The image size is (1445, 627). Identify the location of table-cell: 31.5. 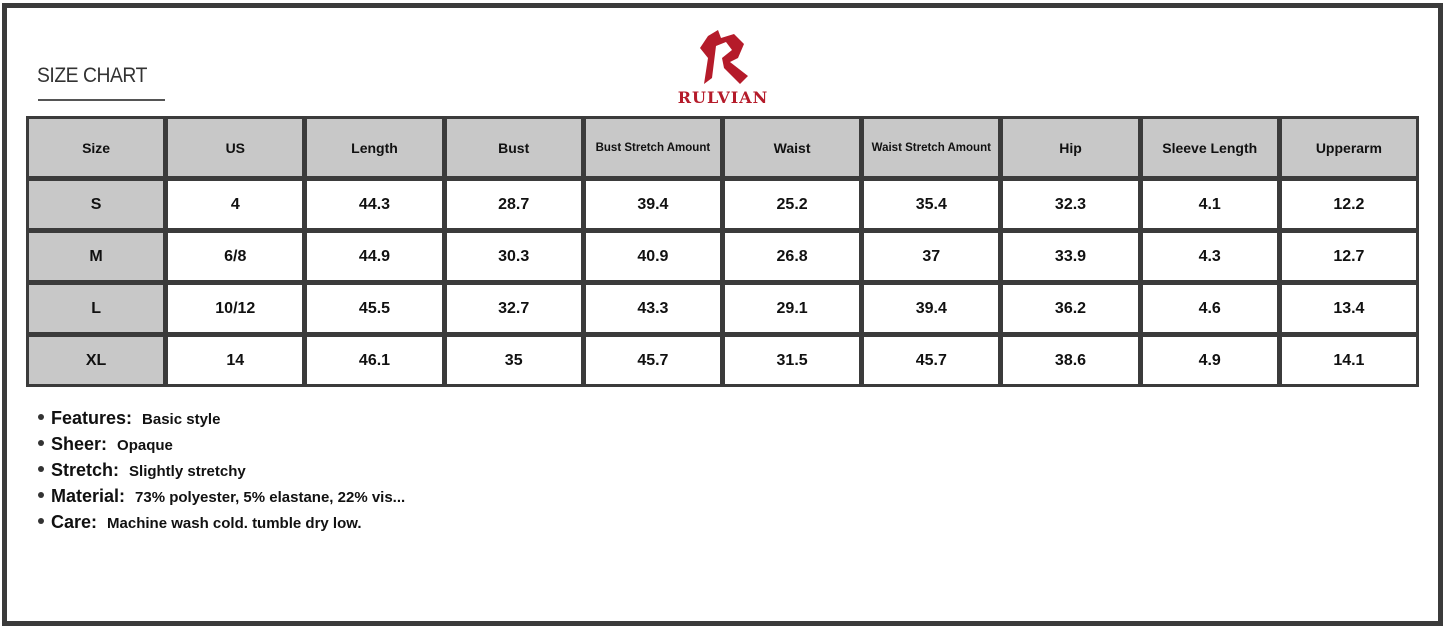
(792, 360).